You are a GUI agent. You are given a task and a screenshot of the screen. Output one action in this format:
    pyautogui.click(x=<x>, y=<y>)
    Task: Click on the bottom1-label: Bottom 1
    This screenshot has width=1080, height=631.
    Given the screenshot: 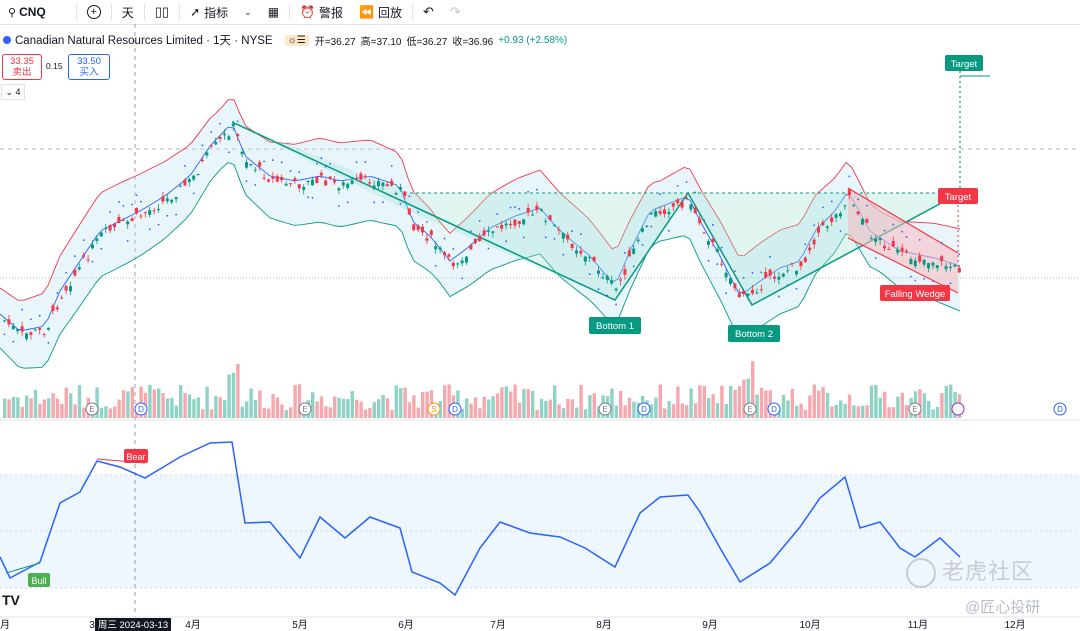 What is the action you would take?
    pyautogui.click(x=615, y=325)
    